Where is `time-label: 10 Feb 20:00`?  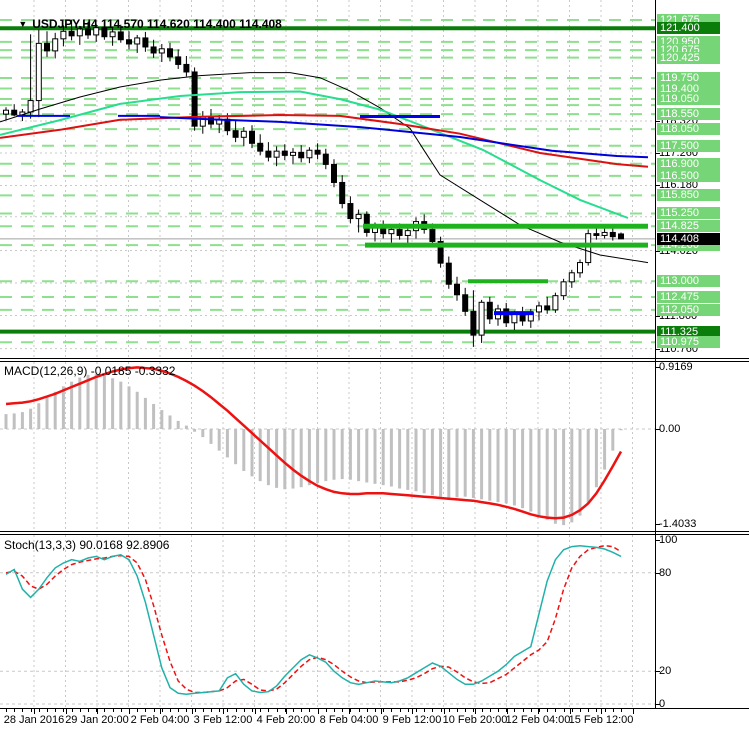
time-label: 10 Feb 20:00 is located at coordinates (475, 720).